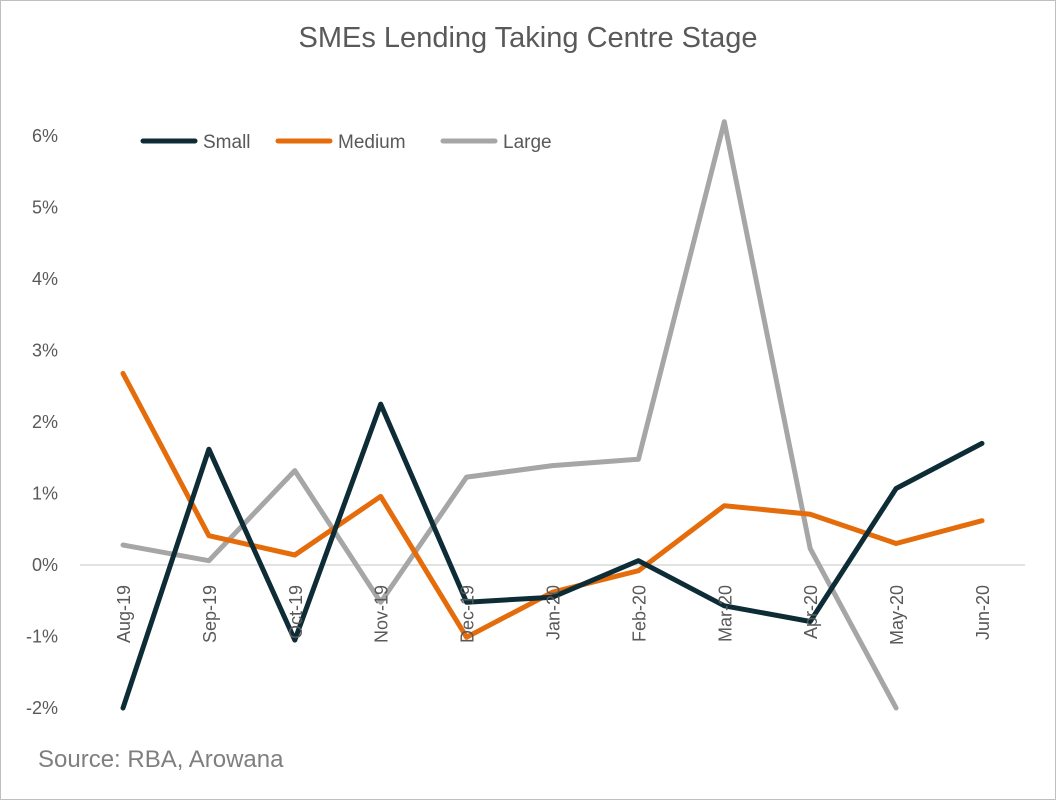 Image resolution: width=1056 pixels, height=800 pixels. Describe the element at coordinates (983, 612) in the screenshot. I see `x-tick-label: Jun-20` at that location.